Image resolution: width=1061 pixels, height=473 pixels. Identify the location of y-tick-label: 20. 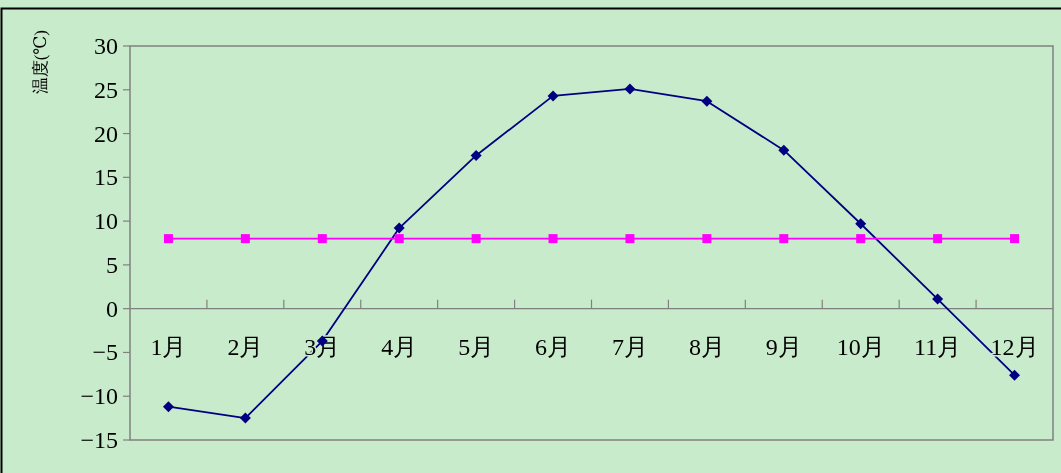
(106, 133).